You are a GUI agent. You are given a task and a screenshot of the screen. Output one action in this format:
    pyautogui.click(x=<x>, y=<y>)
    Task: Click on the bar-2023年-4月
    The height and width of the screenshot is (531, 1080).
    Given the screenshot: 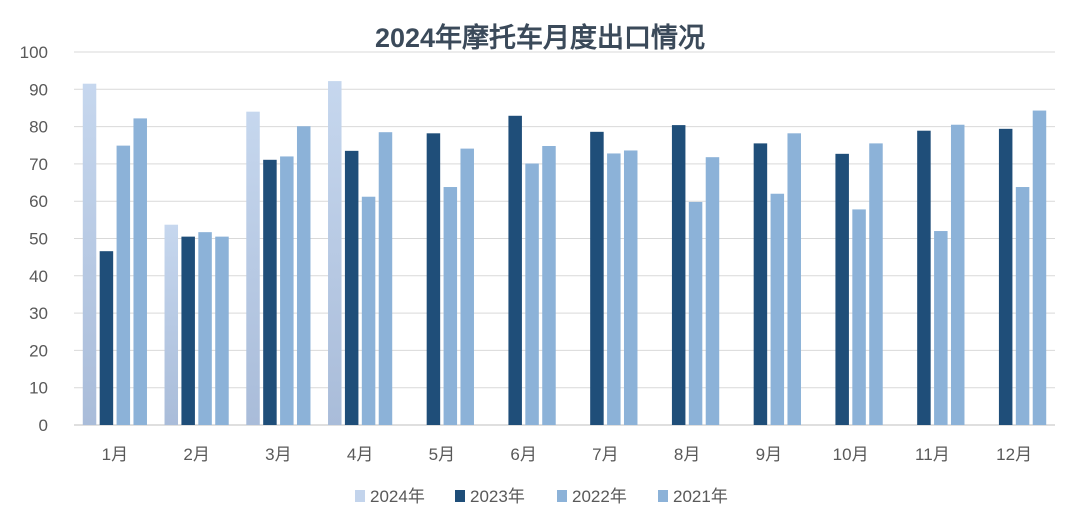 What is the action you would take?
    pyautogui.click(x=351, y=287)
    